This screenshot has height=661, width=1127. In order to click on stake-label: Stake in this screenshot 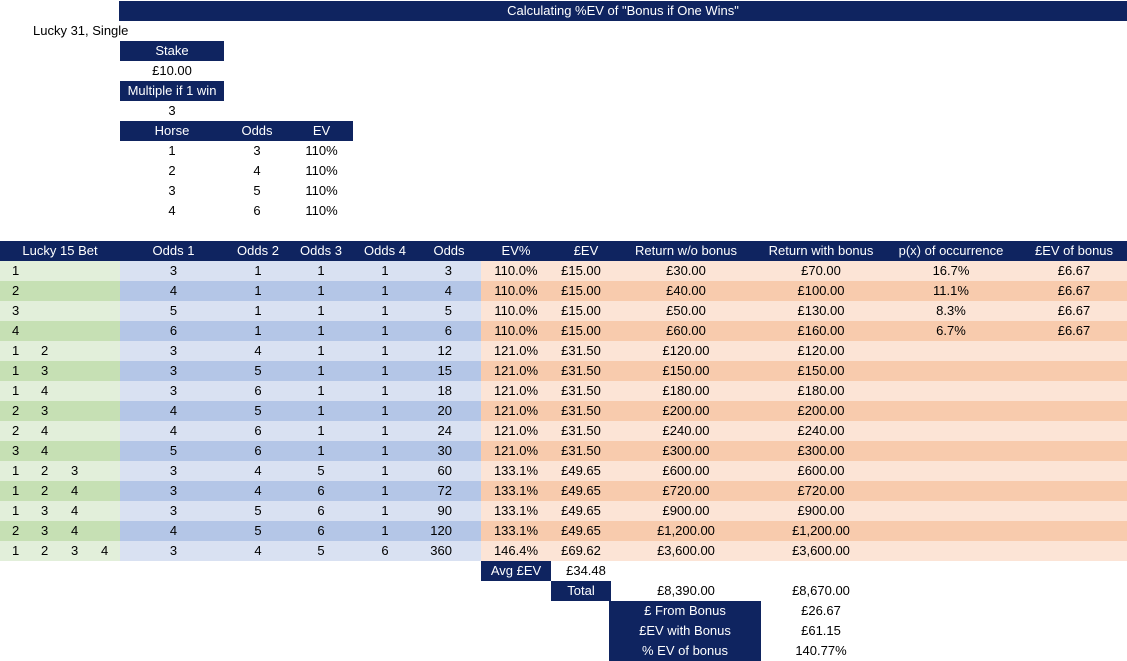, I will do `click(172, 51)`.